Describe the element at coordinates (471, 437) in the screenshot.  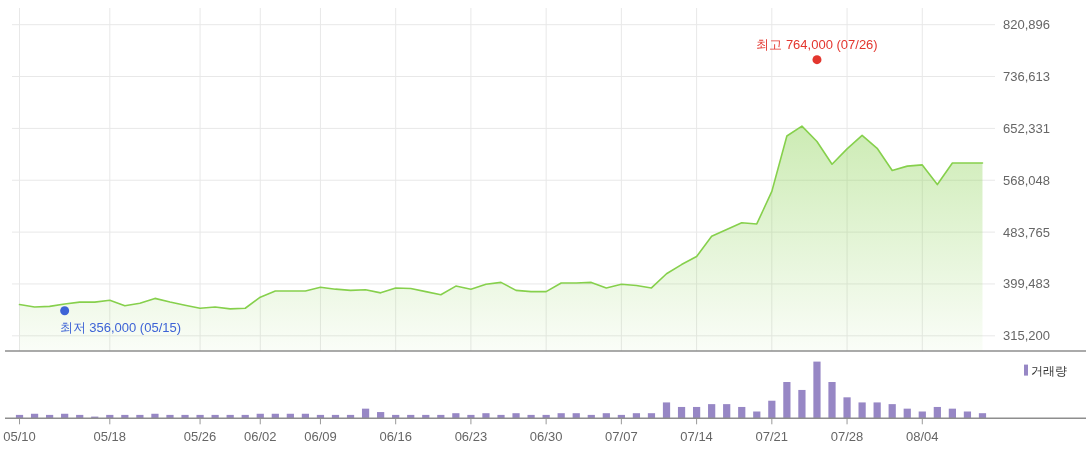
I see `x-tick-label: 06/23` at that location.